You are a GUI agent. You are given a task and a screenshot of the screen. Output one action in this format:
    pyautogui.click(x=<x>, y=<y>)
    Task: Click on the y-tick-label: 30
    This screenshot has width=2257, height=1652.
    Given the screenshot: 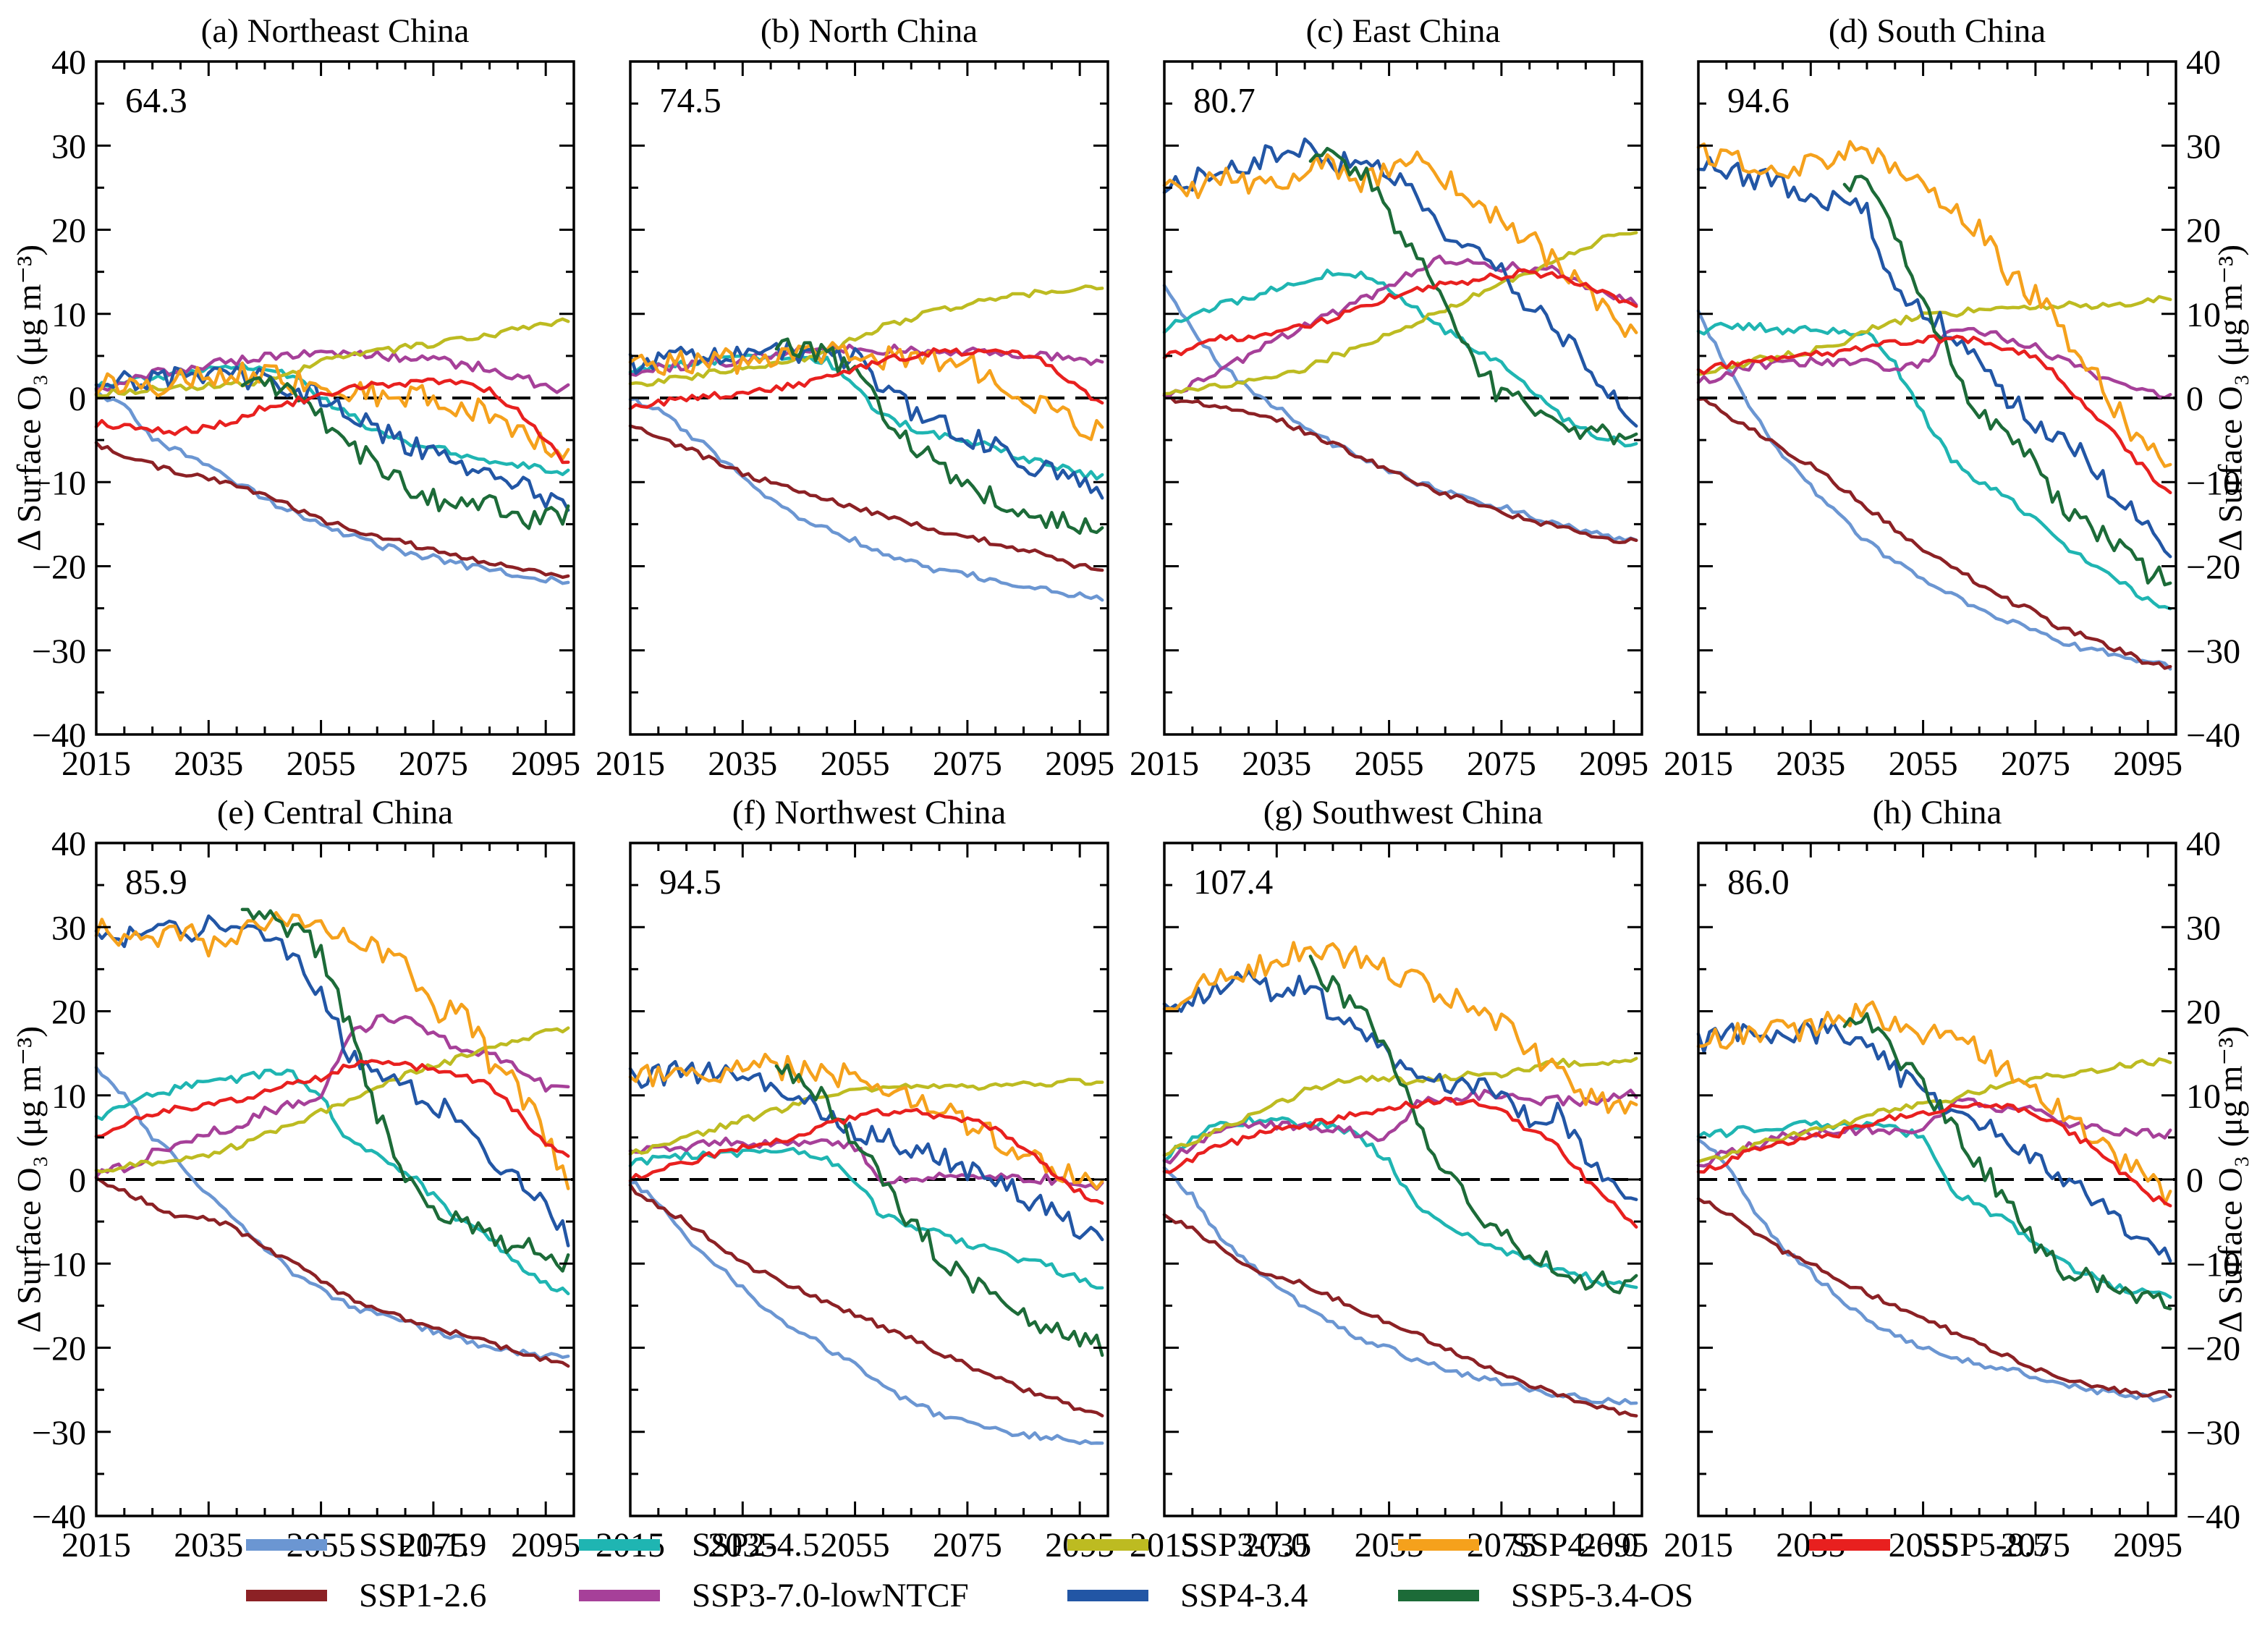 What is the action you would take?
    pyautogui.click(x=2203, y=928)
    